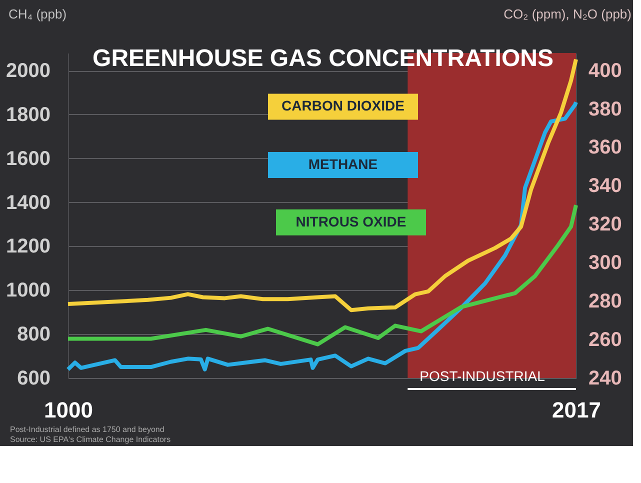 Image resolution: width=641 pixels, height=483 pixels. What do you see at coordinates (605, 71) in the screenshot?
I see `y2-tick-label: 400` at bounding box center [605, 71].